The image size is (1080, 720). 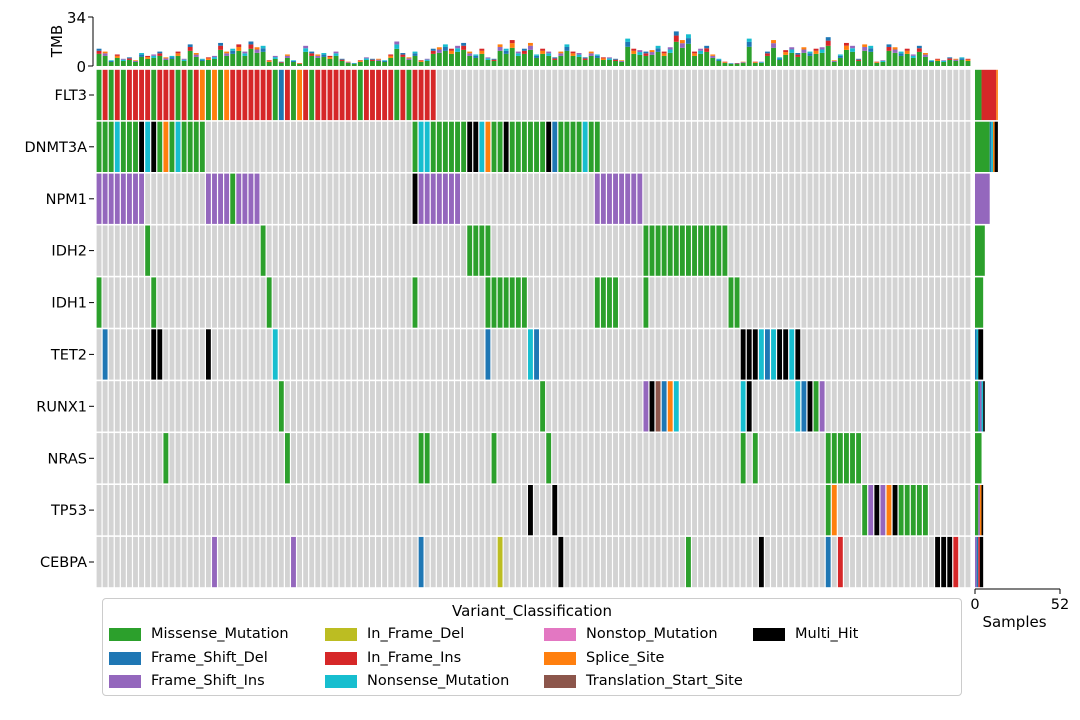 What do you see at coordinates (81, 67) in the screenshot?
I see `tmb-tick-label: 0` at bounding box center [81, 67].